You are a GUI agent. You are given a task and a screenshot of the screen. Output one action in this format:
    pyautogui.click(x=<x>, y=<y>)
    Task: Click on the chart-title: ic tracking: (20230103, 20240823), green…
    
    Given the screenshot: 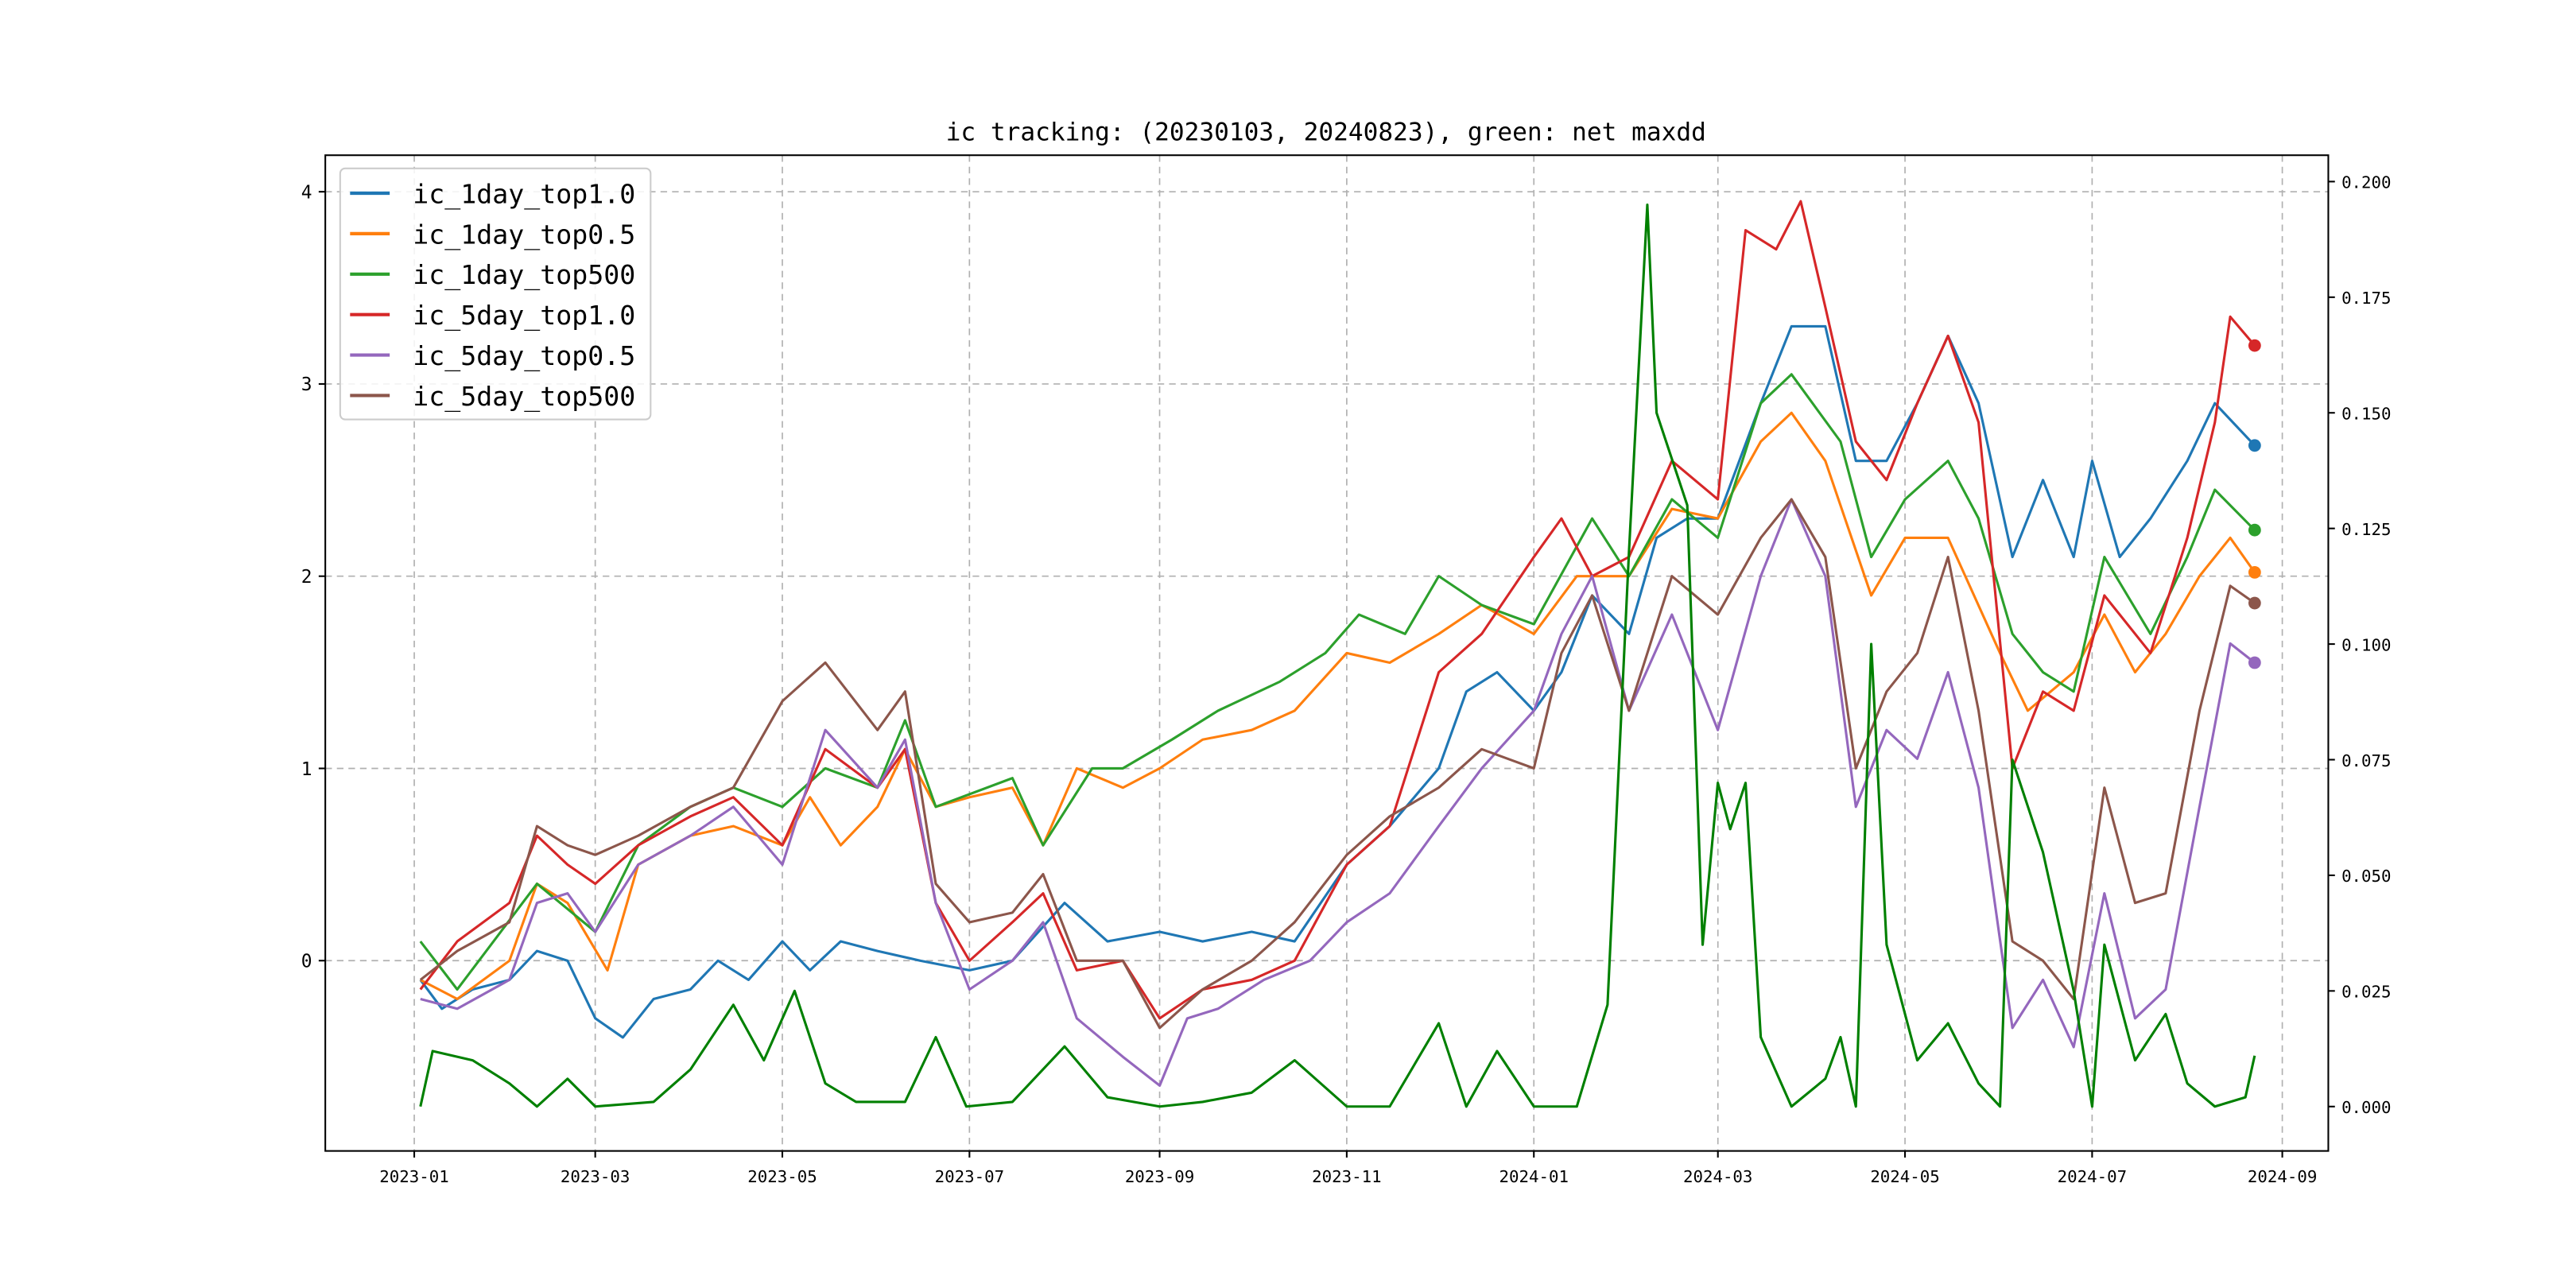 What is the action you would take?
    pyautogui.click(x=1326, y=132)
    